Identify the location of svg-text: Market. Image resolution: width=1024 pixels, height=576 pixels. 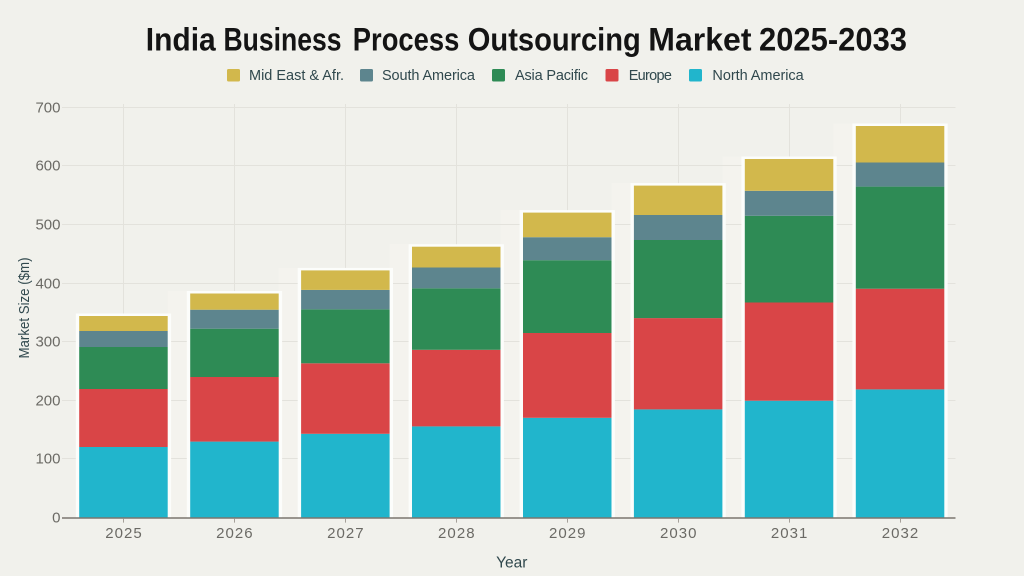
(700, 40).